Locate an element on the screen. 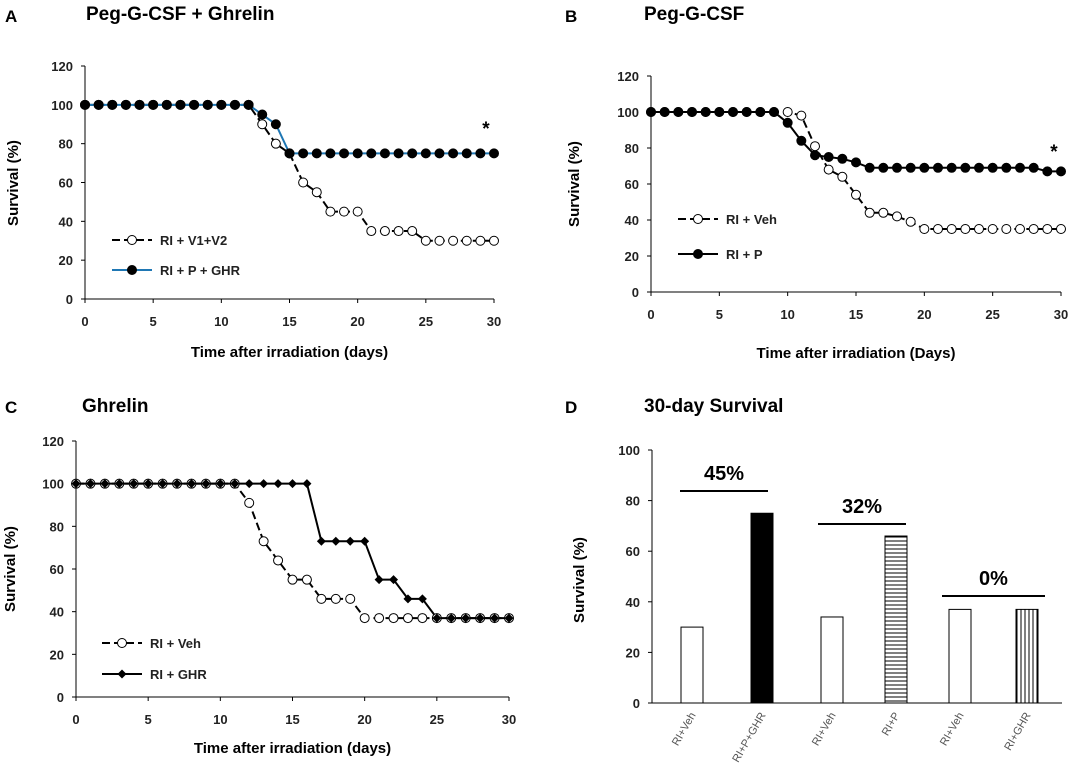  legend-label: RI + GHR is located at coordinates (178, 674).